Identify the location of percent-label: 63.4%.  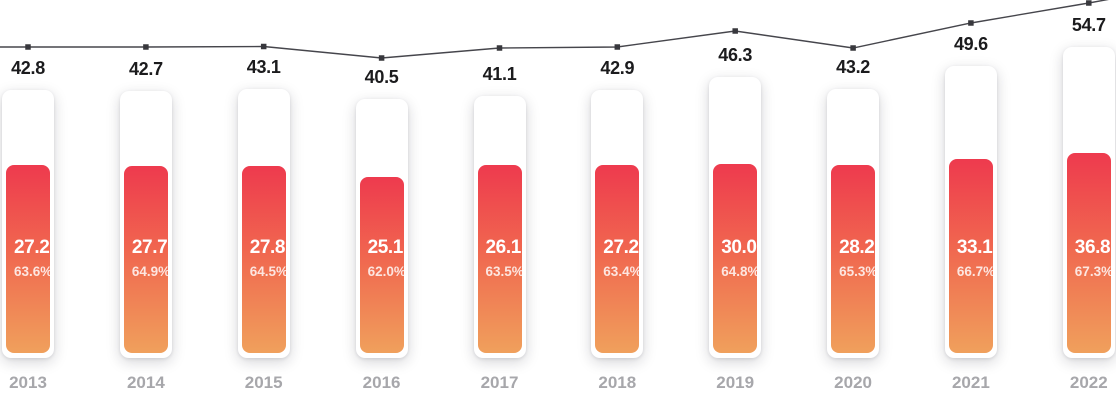
(622, 271).